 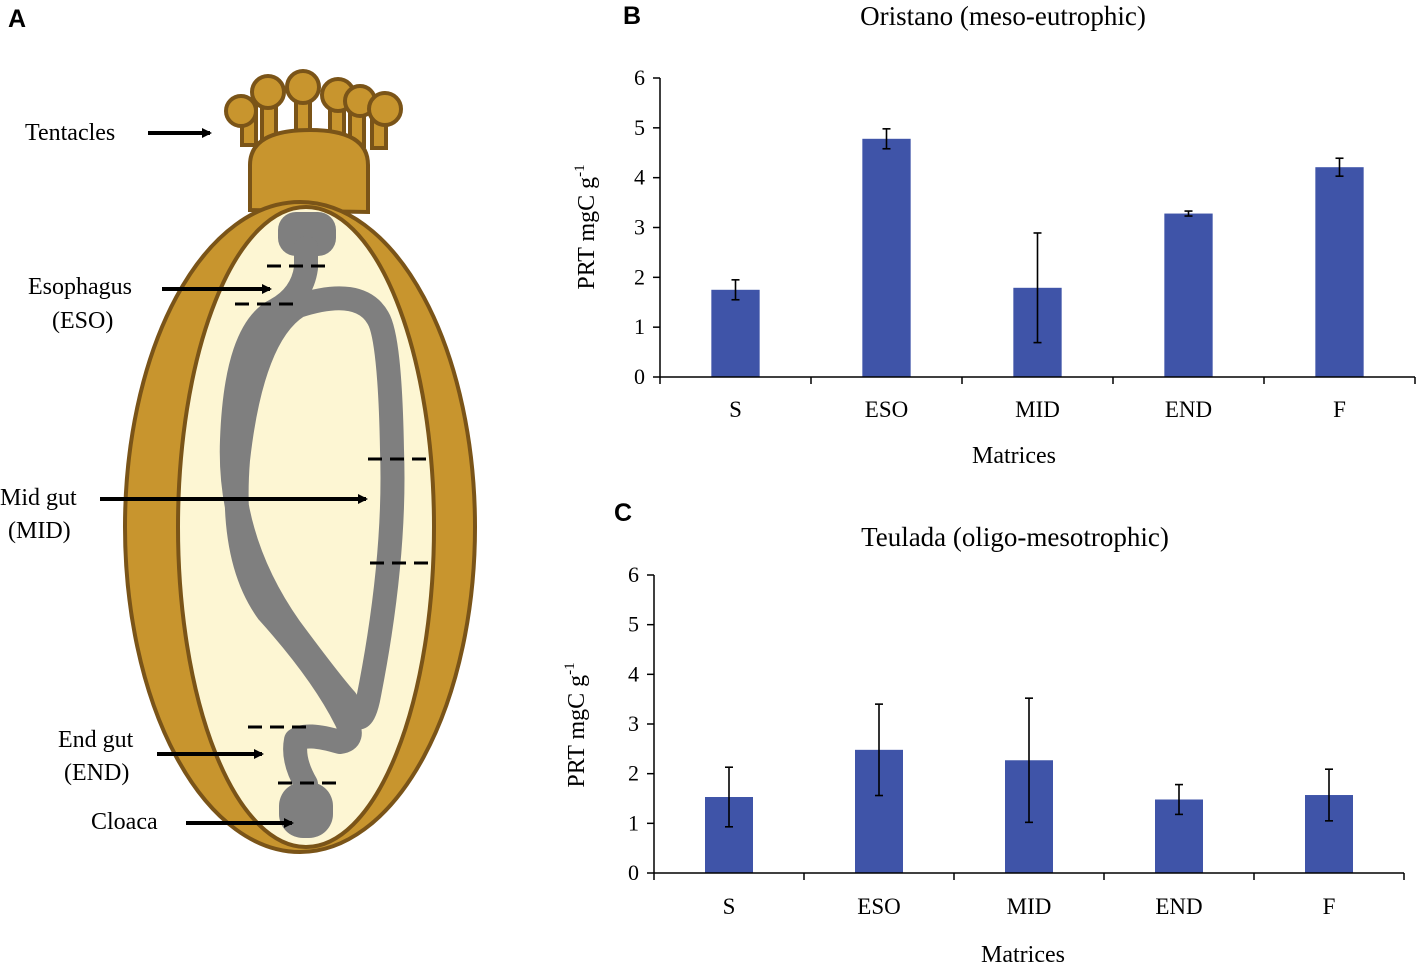 What do you see at coordinates (82, 321) in the screenshot?
I see `label-esophagus-abbr: (ESO)` at bounding box center [82, 321].